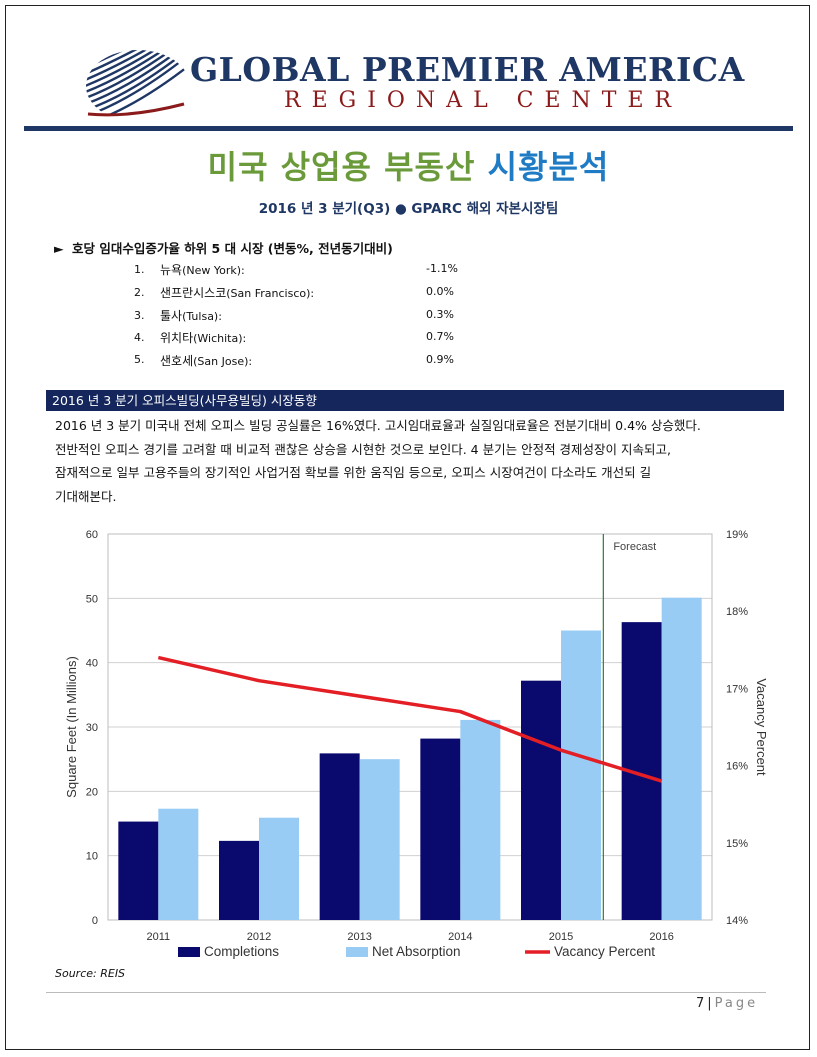 The image size is (817, 1057). Describe the element at coordinates (232, 248) in the screenshot. I see `ranking-heading-text: 호당 임대수입증가율 하위 5 대 시장 (변동%, 전년동기대비)` at that location.